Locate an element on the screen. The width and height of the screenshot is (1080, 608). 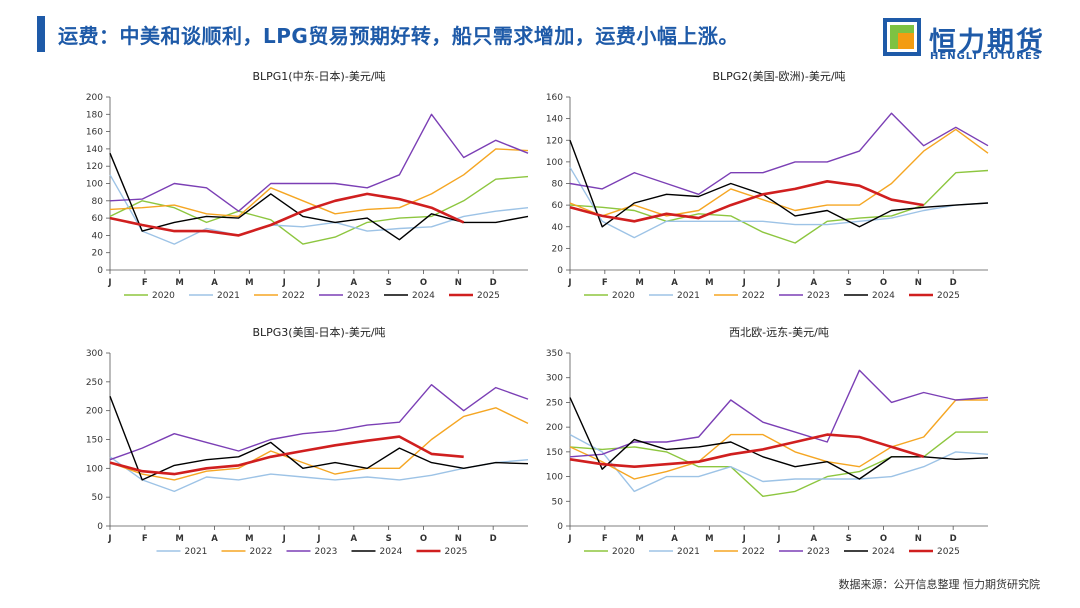
logo-mark-icon is located at coordinates (902, 37).